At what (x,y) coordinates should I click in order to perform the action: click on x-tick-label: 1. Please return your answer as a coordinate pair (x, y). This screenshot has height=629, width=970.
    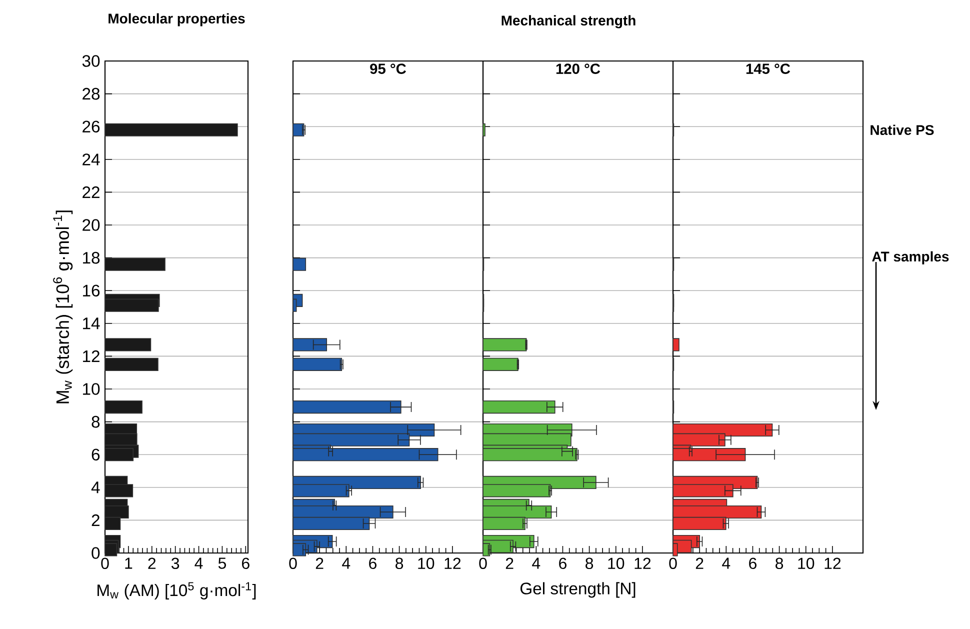
    Looking at the image, I should click on (128, 563).